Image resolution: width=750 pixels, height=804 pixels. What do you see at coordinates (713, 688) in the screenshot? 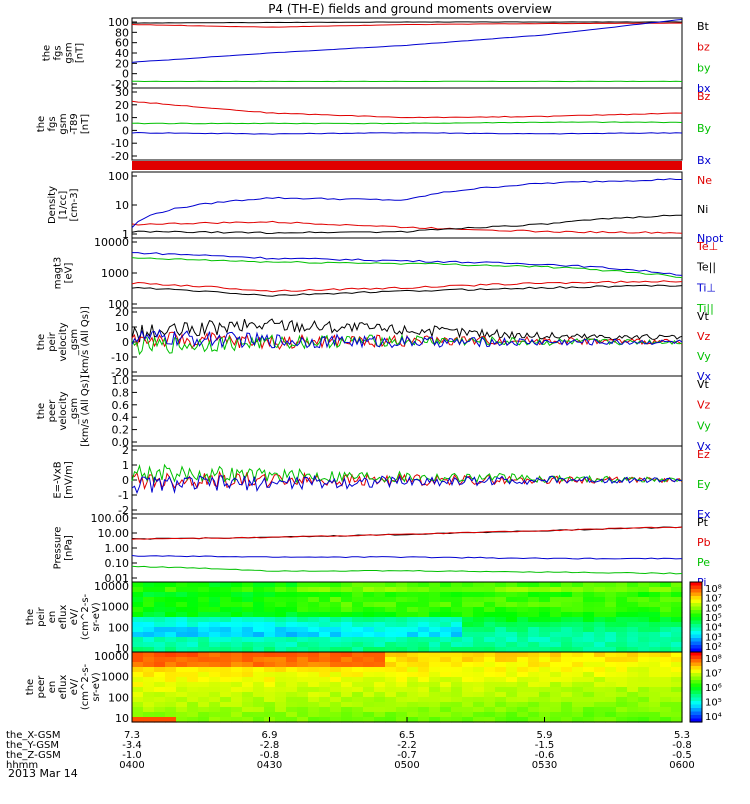
I see `colorbar-tick-label: 10⁶` at bounding box center [713, 688].